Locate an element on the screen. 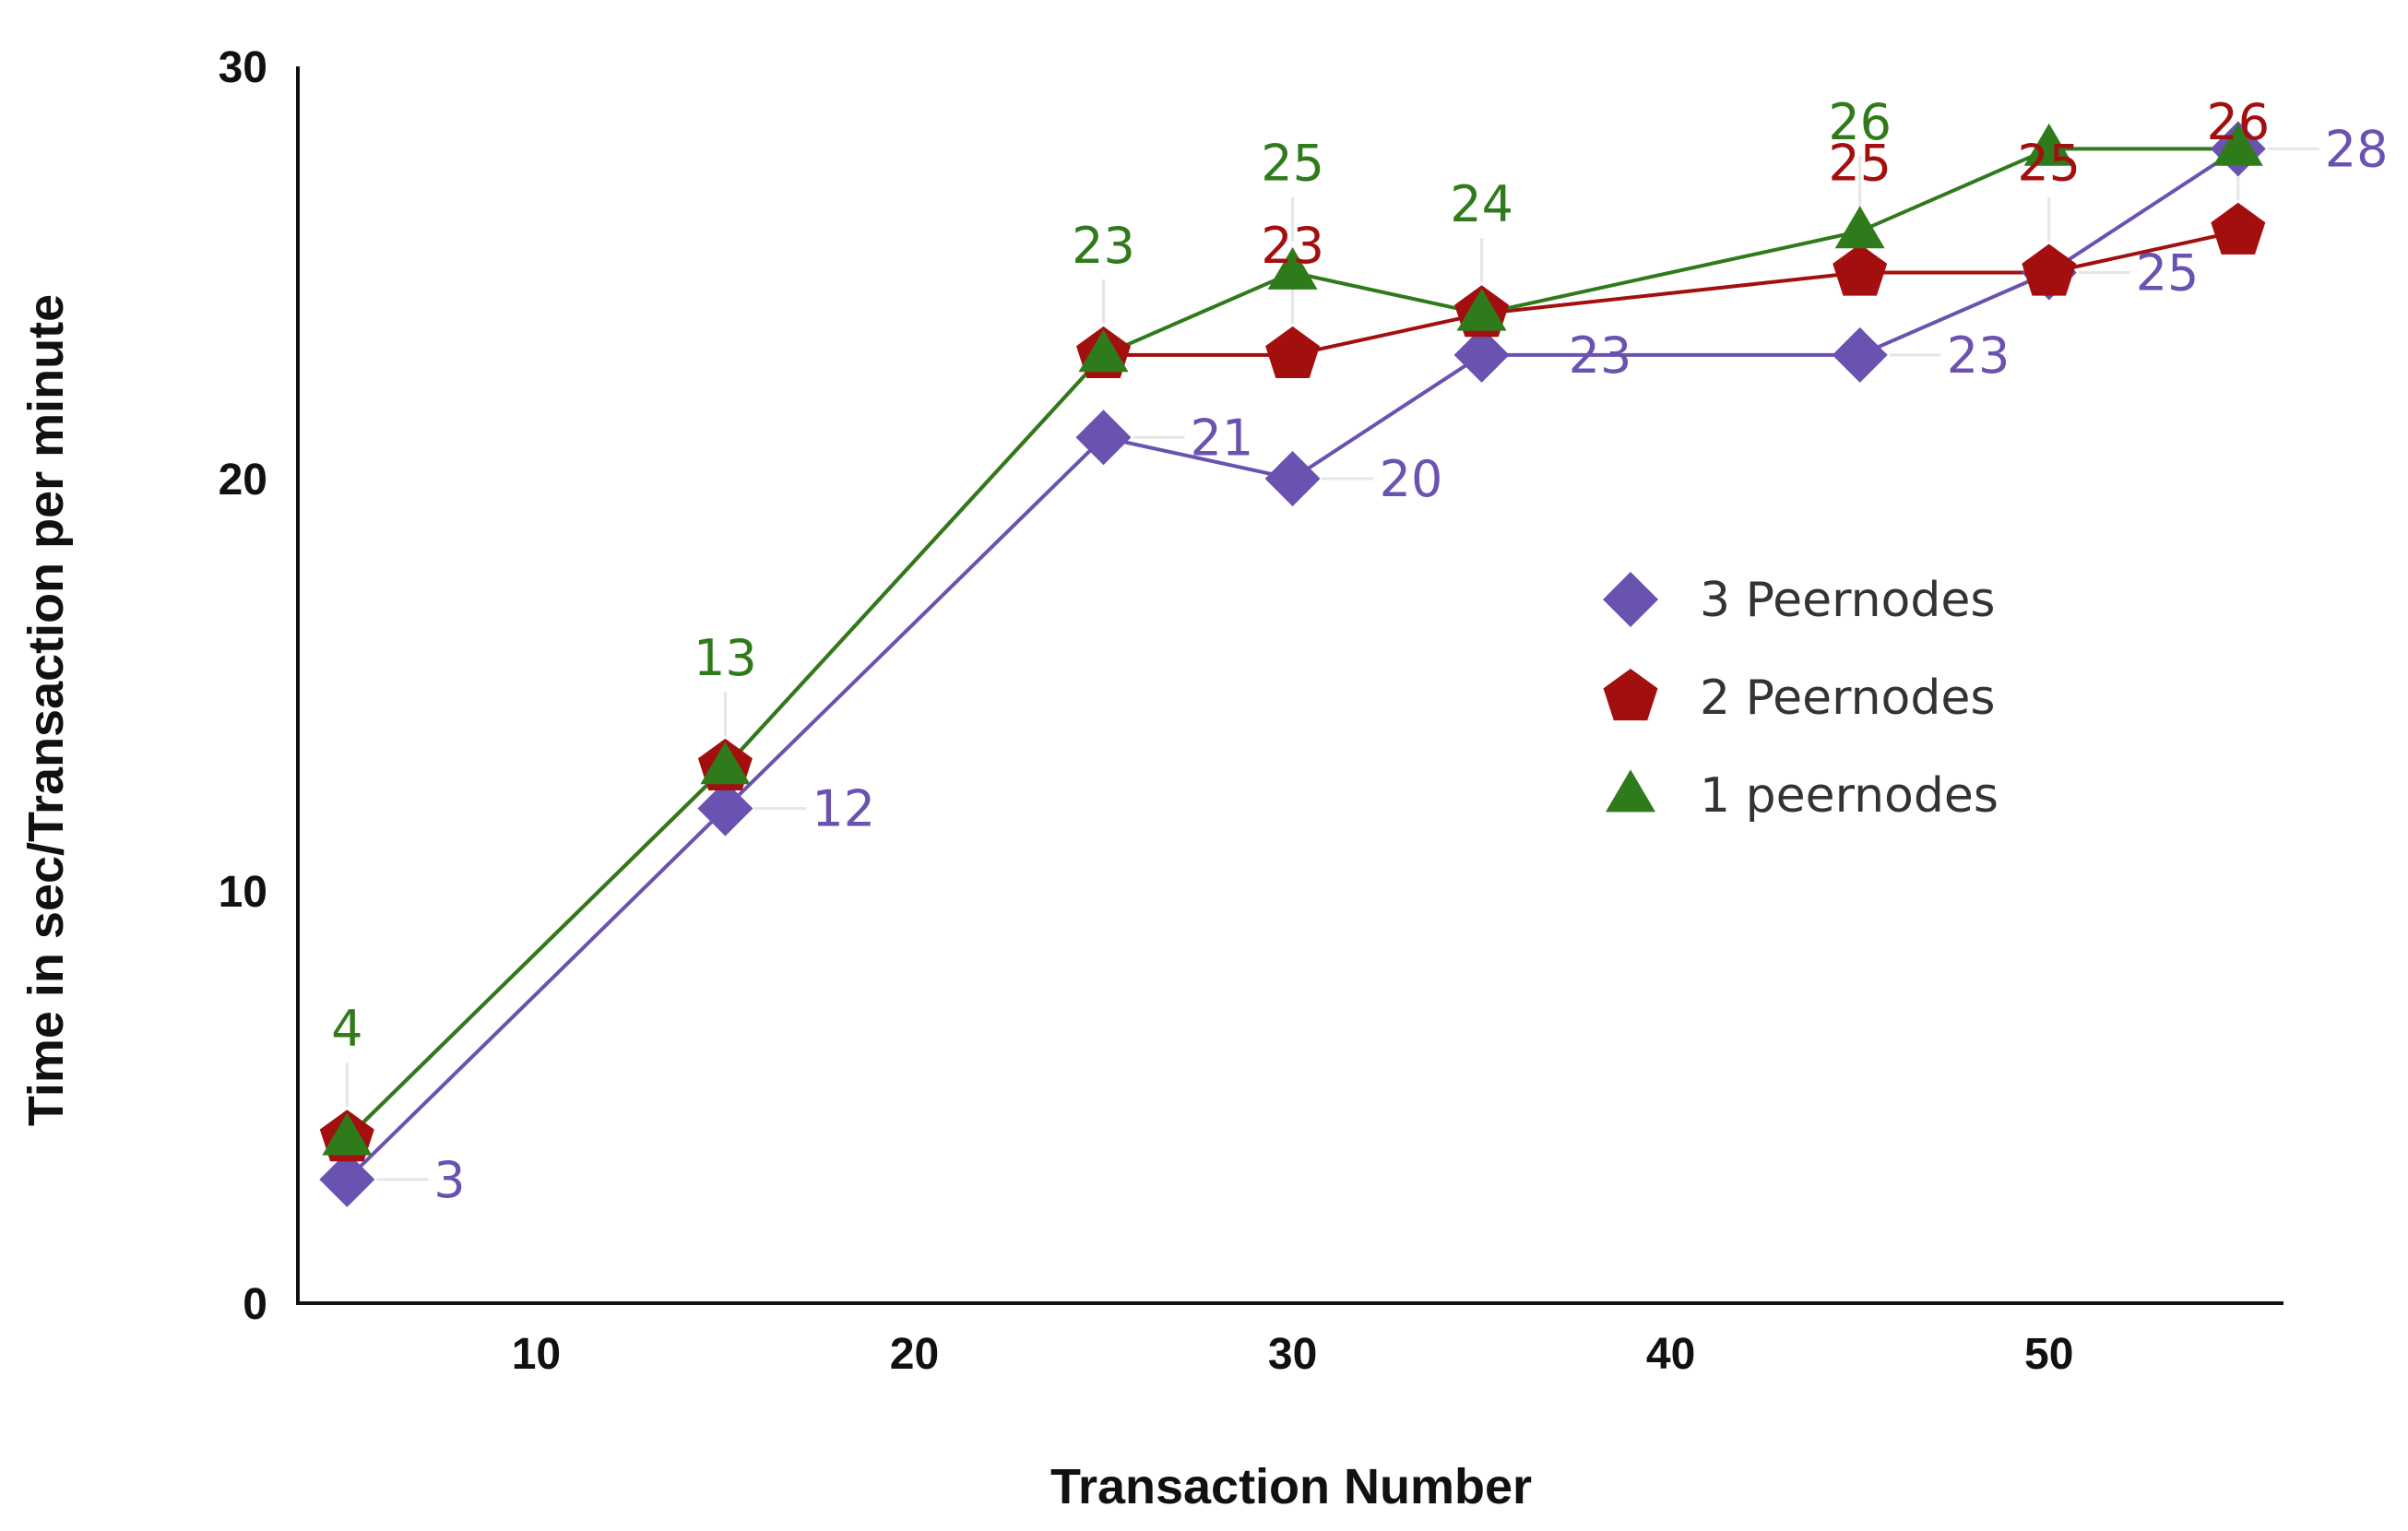  legend-label-1-peernodes: 1 peernodes is located at coordinates (1849, 796).